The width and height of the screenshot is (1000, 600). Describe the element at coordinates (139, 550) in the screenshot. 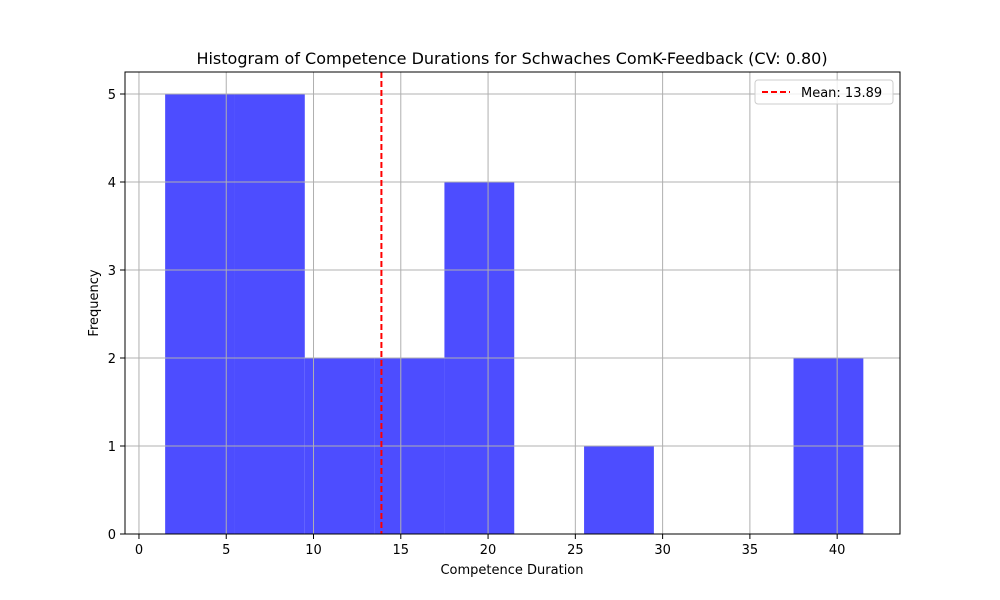

I see `x-tick-label: 0` at that location.